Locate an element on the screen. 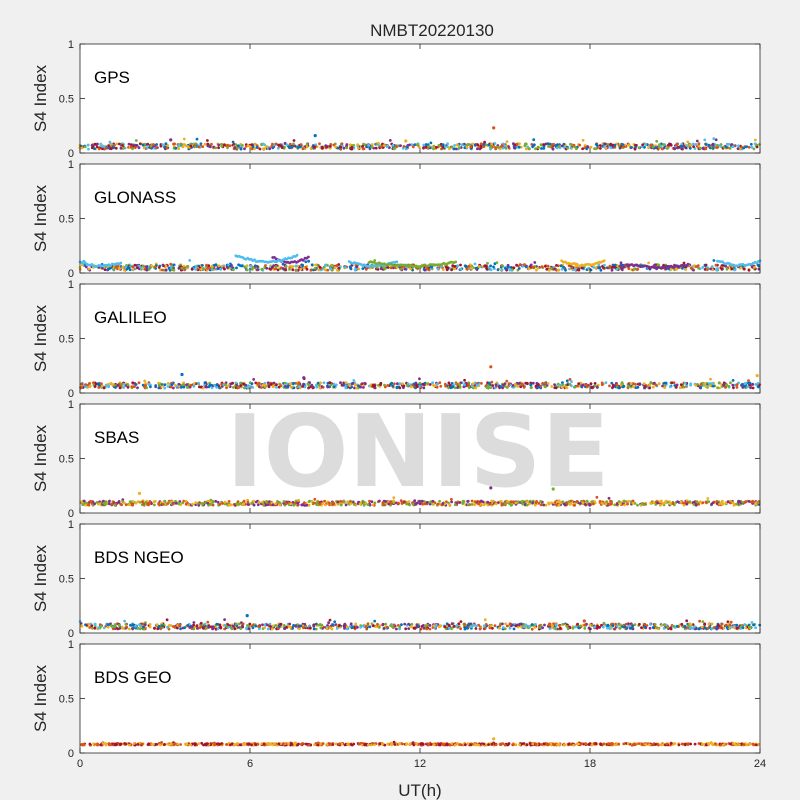 The image size is (800, 800). y-tick-label: 0.5 is located at coordinates (66, 220).